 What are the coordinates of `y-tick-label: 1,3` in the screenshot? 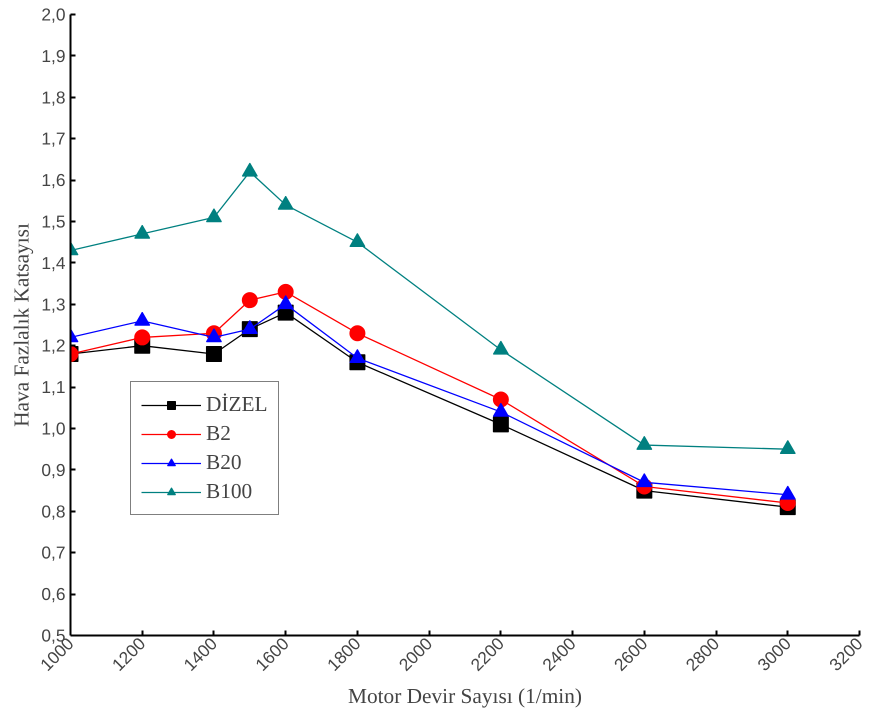 It's located at (53, 304).